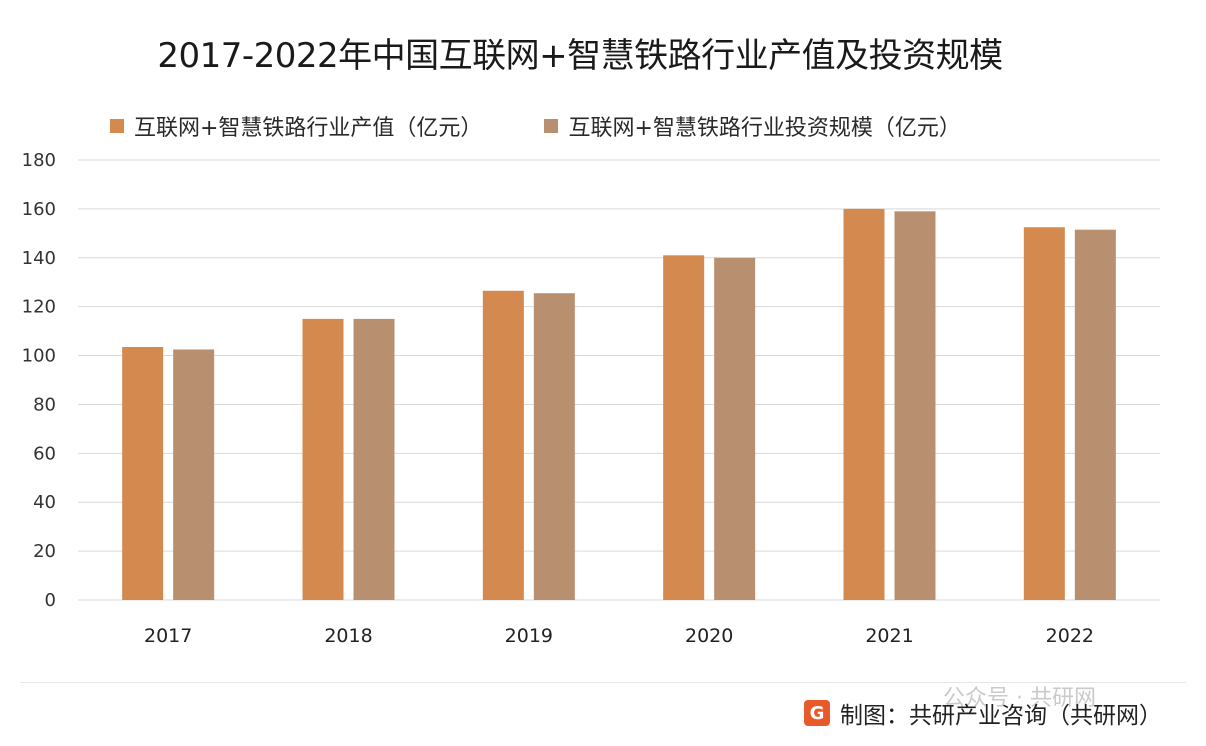  I want to click on x-tick-label: 2017, so click(168, 636).